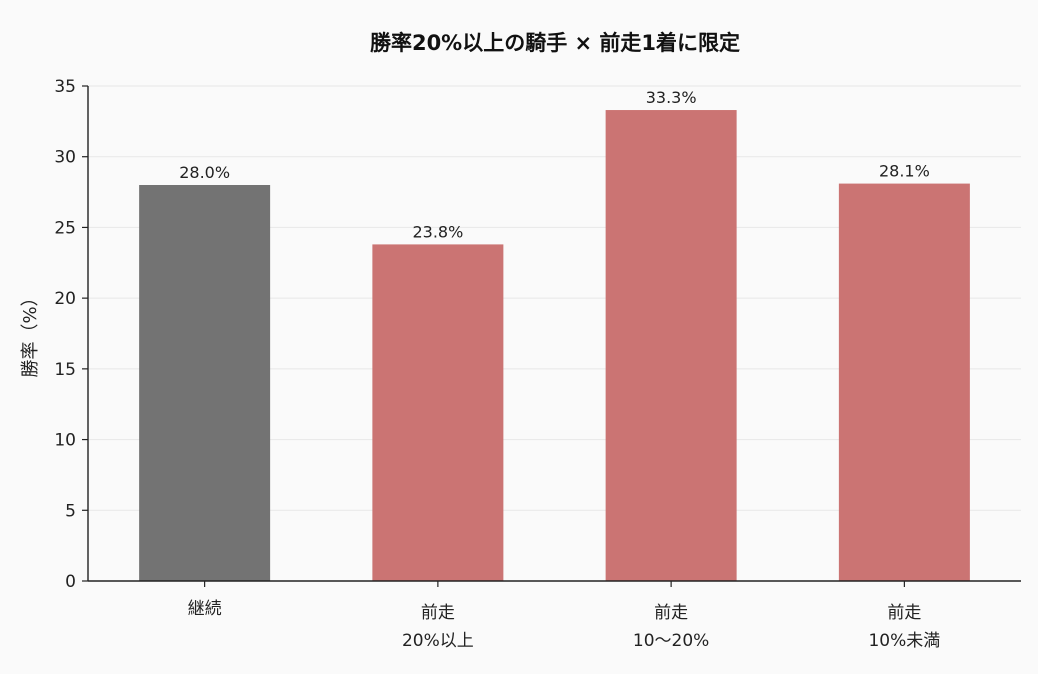 Image resolution: width=1038 pixels, height=674 pixels. I want to click on y-tick-label: 0, so click(70, 582).